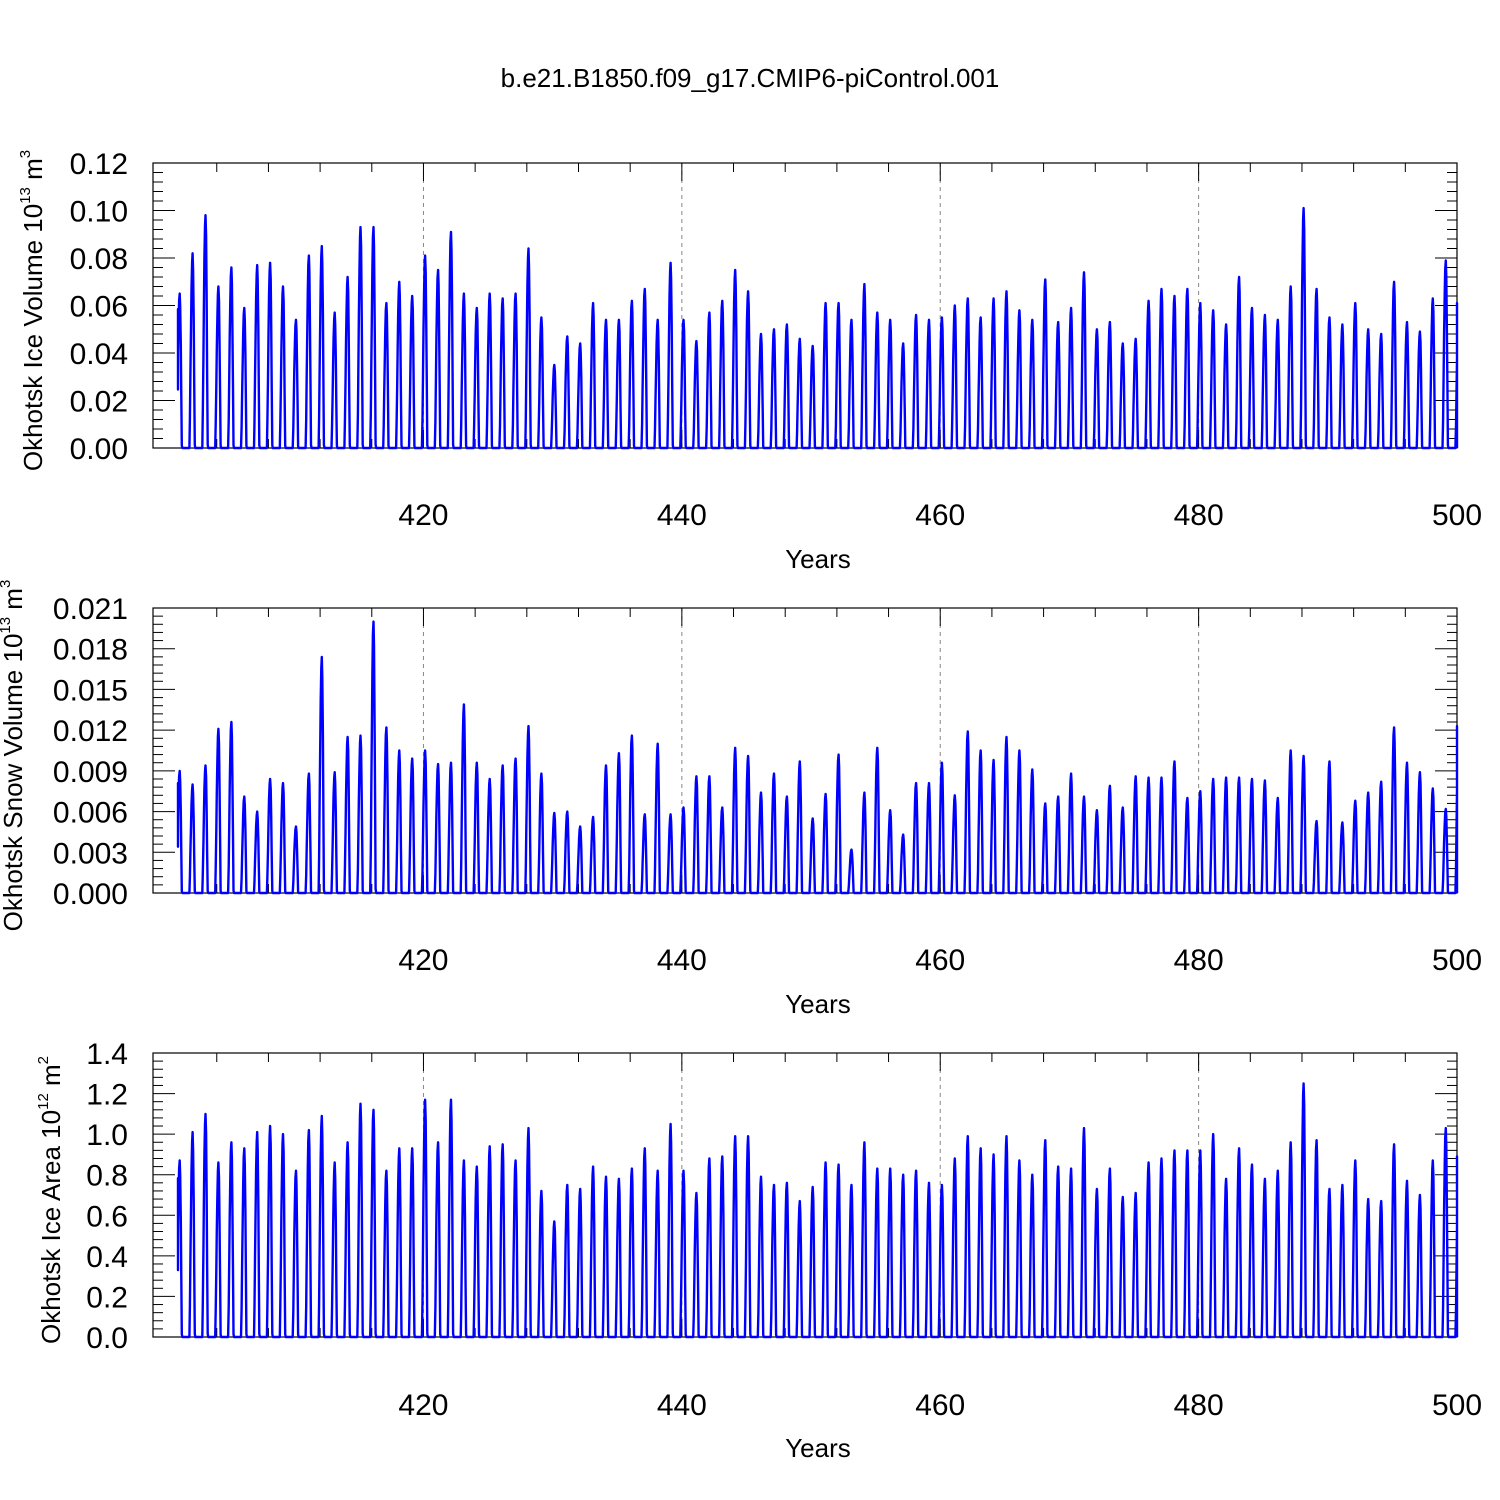 This screenshot has width=1500, height=1500. Describe the element at coordinates (90, 772) in the screenshot. I see `y-tick-label: 0.009` at that location.